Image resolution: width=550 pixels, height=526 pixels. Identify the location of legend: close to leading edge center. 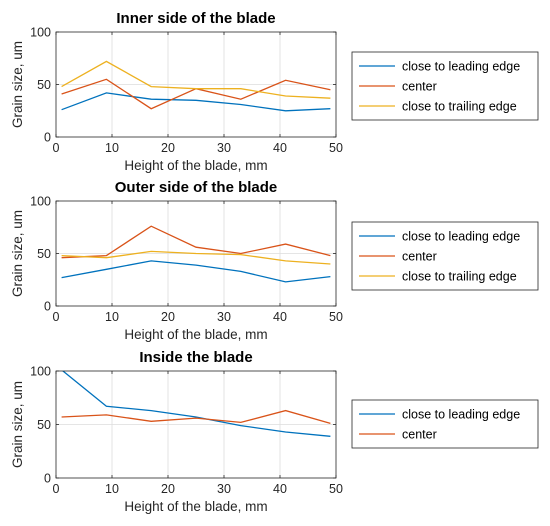
(445, 424).